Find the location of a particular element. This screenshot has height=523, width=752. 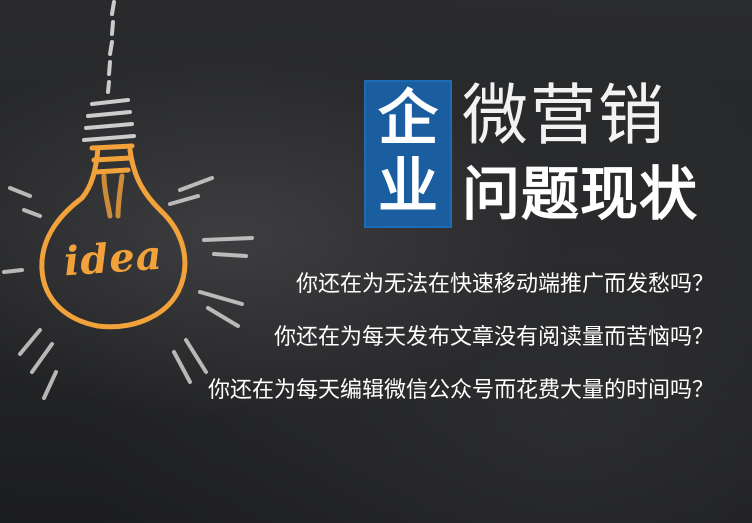

title-line-1: 微营销 is located at coordinates (564, 115).